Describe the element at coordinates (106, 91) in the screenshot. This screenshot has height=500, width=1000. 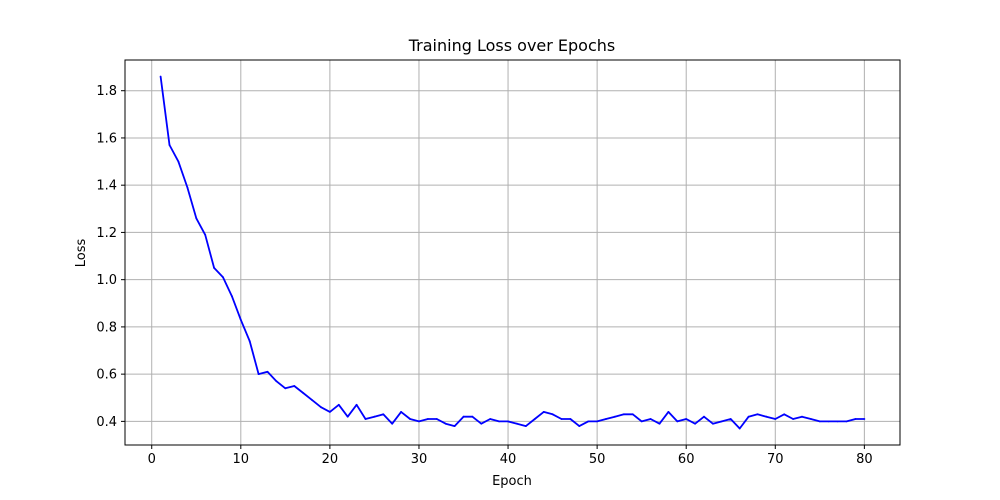
I see `y-tick-label: 1.8` at that location.